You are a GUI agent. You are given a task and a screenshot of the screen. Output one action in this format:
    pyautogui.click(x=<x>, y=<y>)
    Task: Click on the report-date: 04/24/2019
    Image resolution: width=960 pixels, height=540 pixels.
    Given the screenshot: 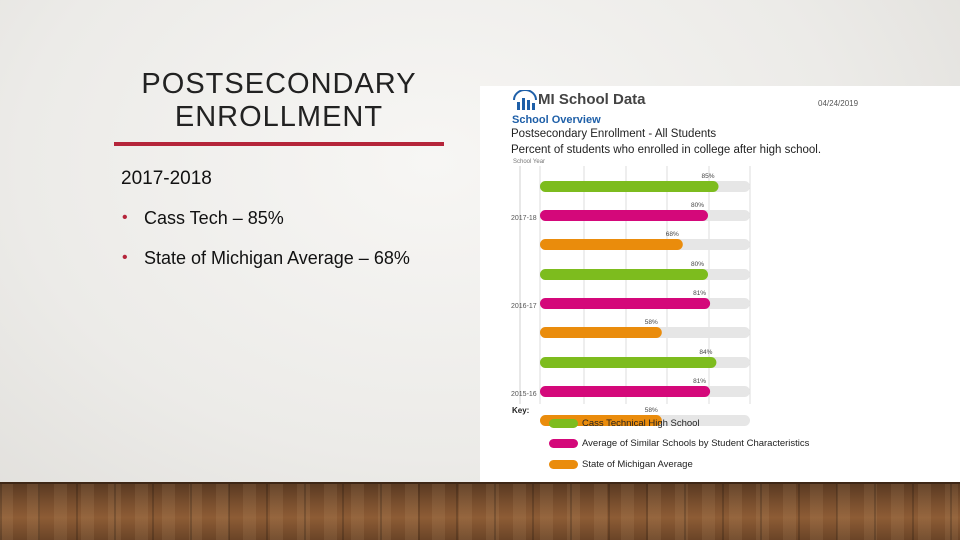 What is the action you would take?
    pyautogui.click(x=838, y=103)
    